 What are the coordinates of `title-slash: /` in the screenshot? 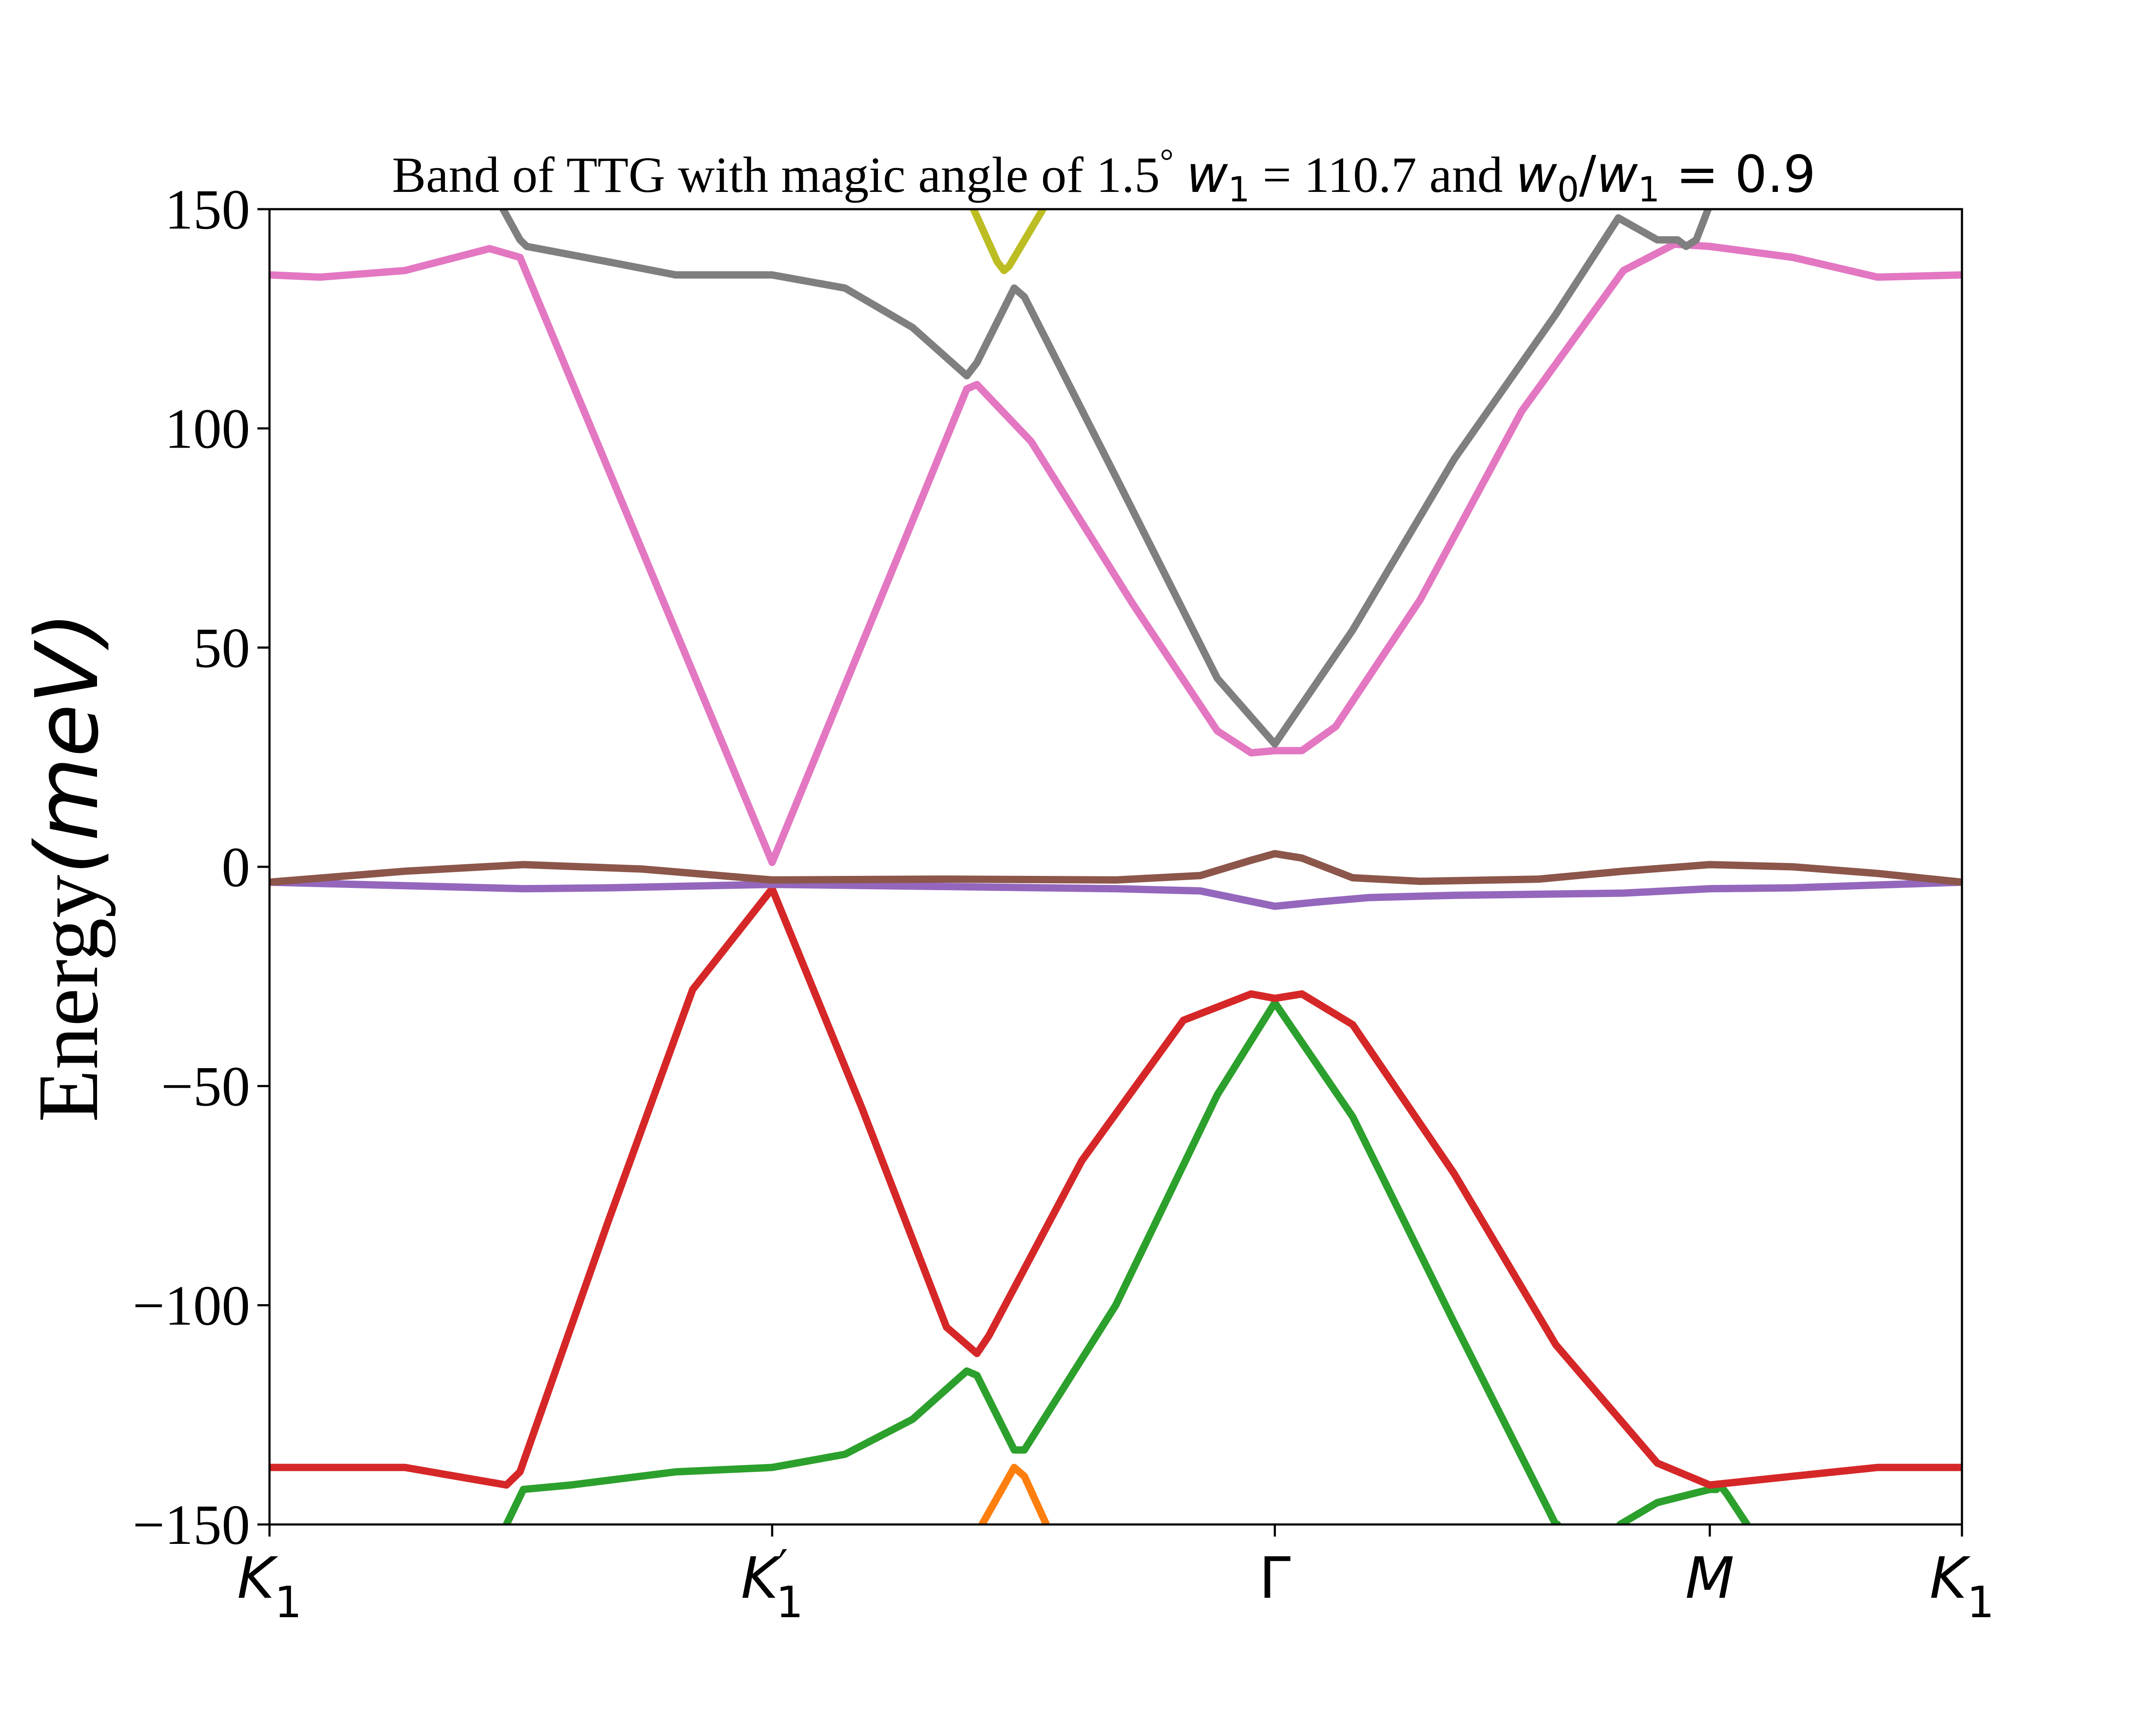 It's located at (1587, 174).